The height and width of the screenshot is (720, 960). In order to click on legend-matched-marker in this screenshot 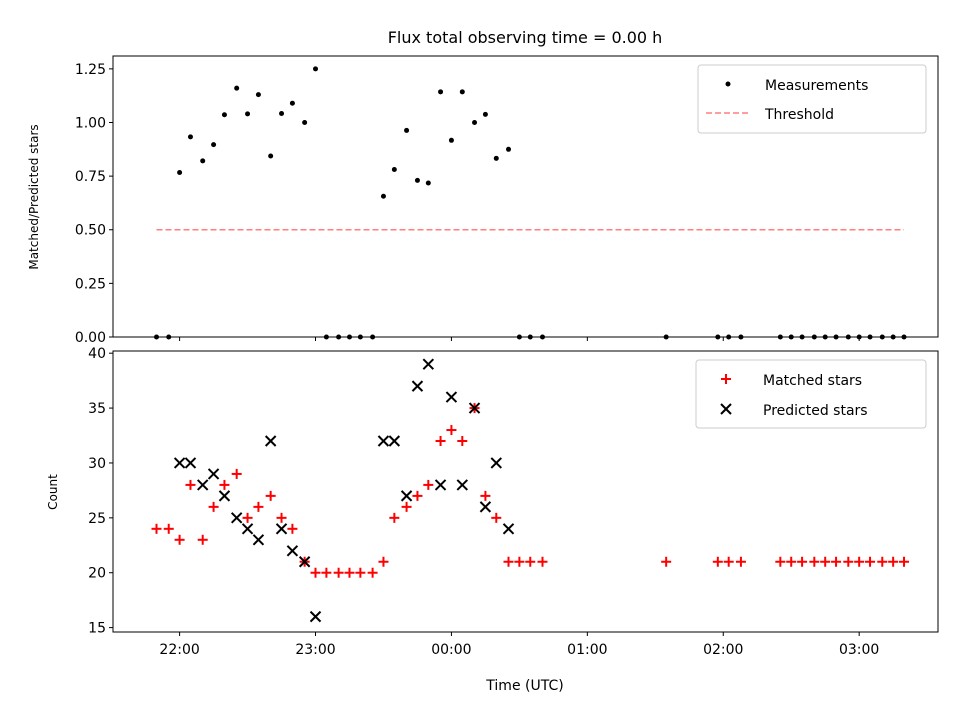, I will do `click(726, 379)`.